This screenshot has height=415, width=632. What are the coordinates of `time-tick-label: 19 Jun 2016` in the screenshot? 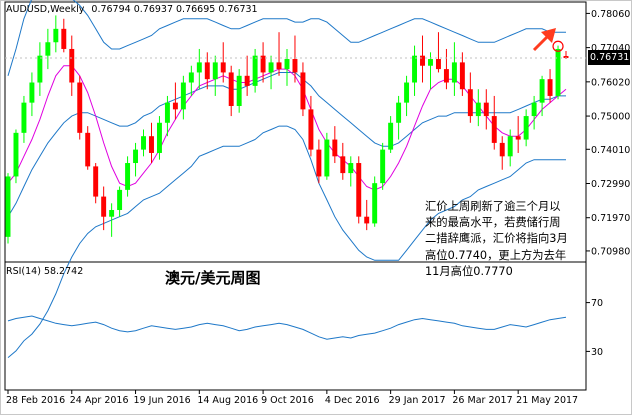 It's located at (162, 400).